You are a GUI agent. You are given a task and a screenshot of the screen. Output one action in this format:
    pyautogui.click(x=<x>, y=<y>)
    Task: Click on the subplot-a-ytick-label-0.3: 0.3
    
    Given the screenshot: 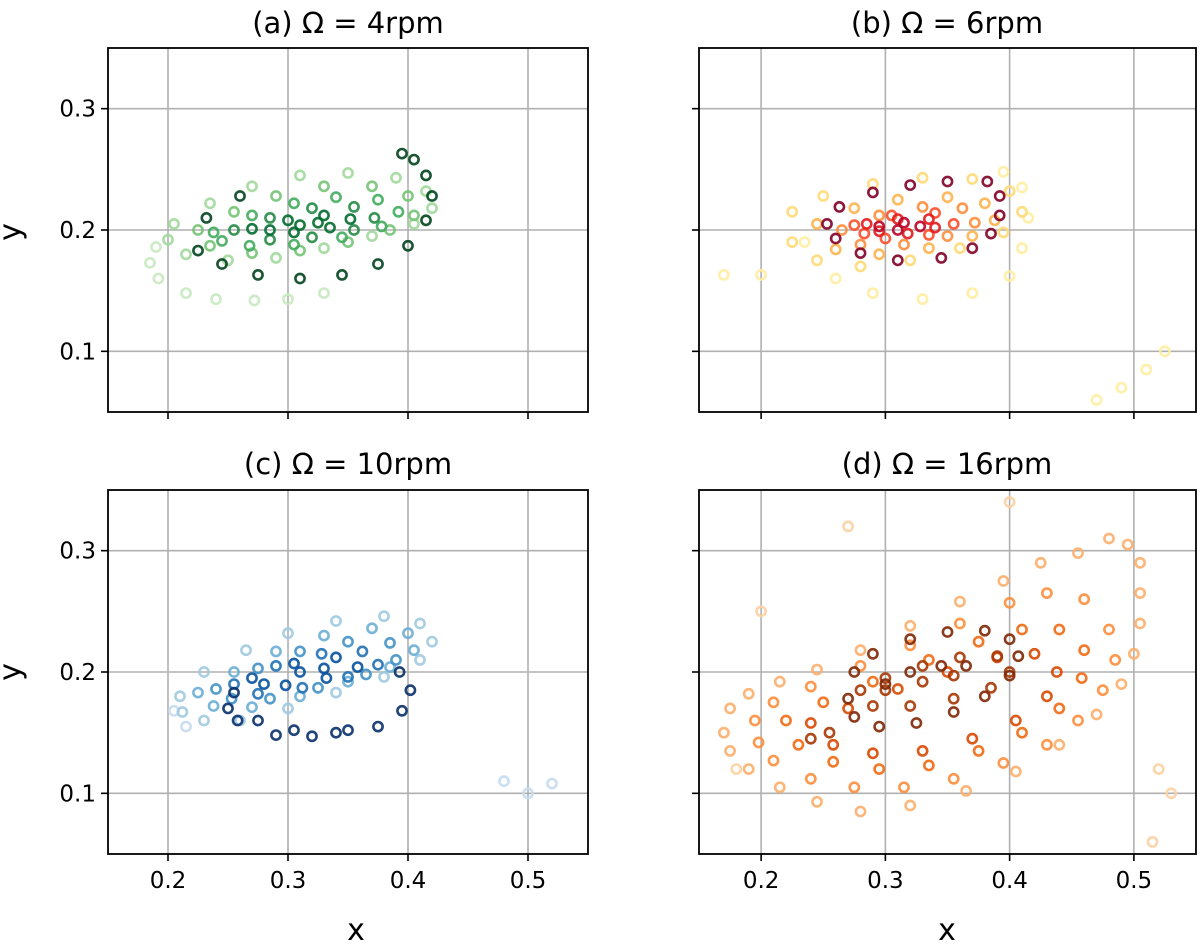 What is the action you would take?
    pyautogui.click(x=77, y=110)
    